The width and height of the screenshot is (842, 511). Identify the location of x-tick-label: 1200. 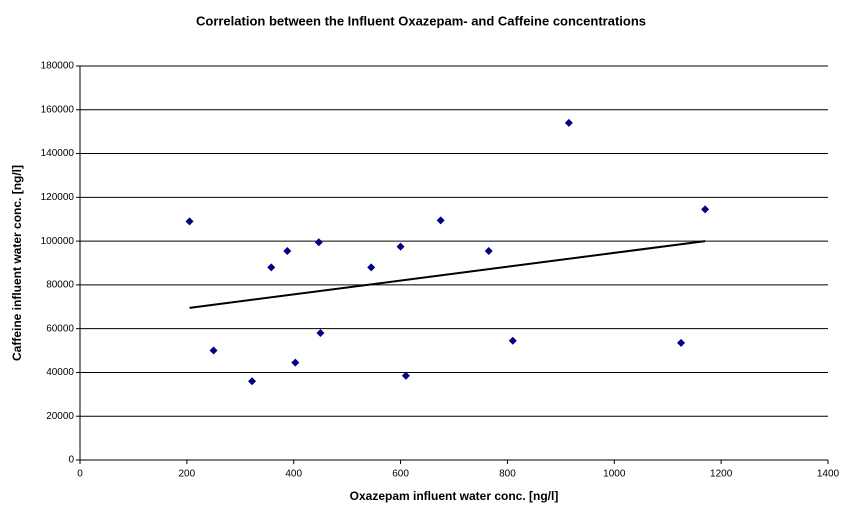
(721, 474).